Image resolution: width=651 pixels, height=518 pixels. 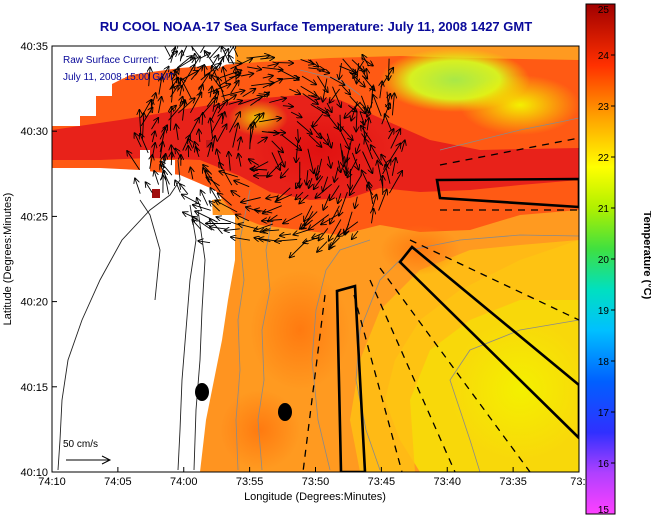 What do you see at coordinates (119, 77) in the screenshot?
I see `current-time: July 11, 2008 15:00 GMT` at bounding box center [119, 77].